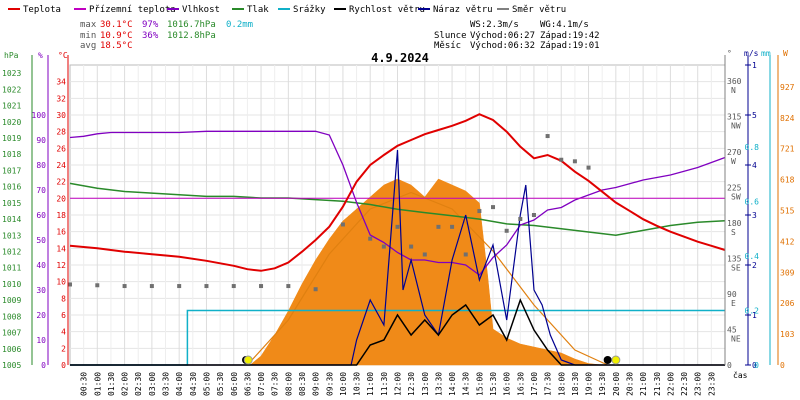 The height and width of the screenshot is (400, 800). What do you see at coordinates (11, 333) in the screenshot?
I see `hpa-tick-label: 1007` at bounding box center [11, 333].